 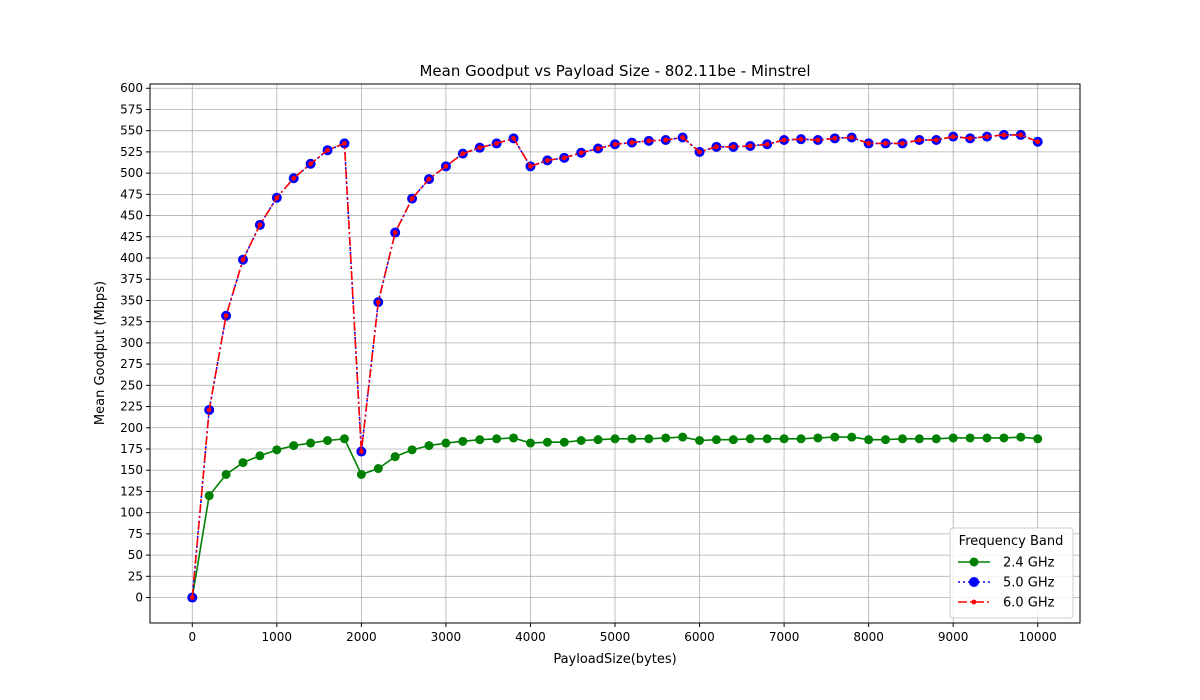 What do you see at coordinates (1029, 603) in the screenshot?
I see `legend-label: 6.0 GHz` at bounding box center [1029, 603].